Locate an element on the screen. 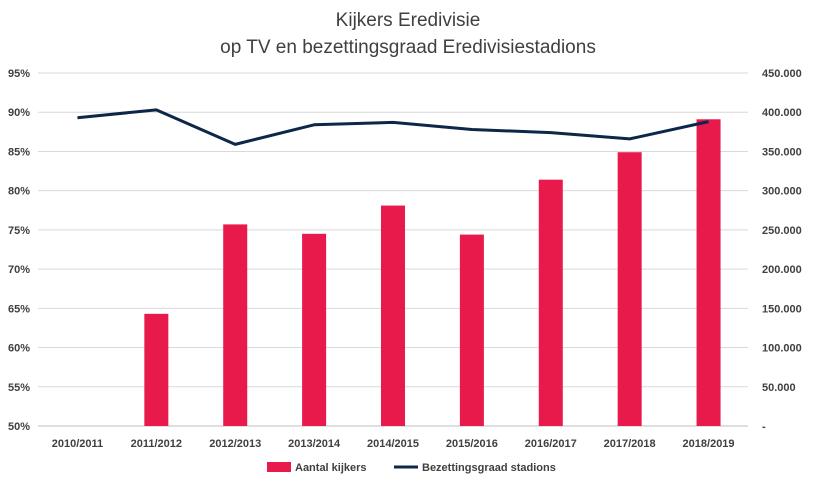 The height and width of the screenshot is (486, 816). right-axis-tick-label: - is located at coordinates (764, 427).